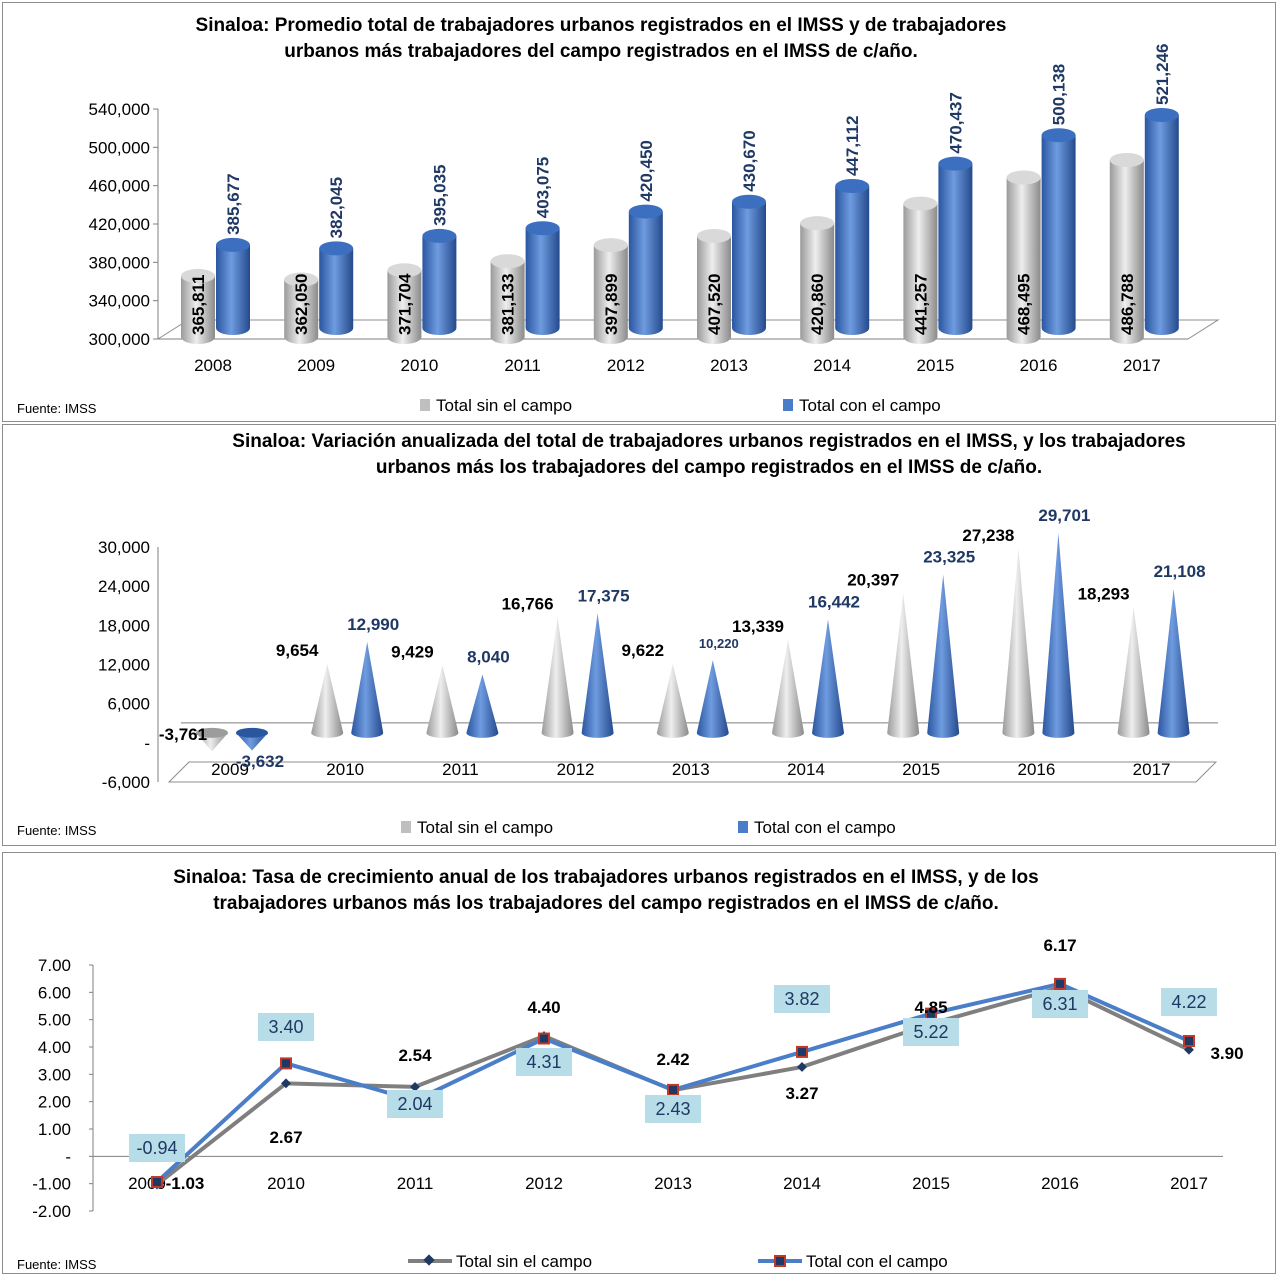  Describe the element at coordinates (873, 580) in the screenshot. I see `data-label: 20,397` at that location.